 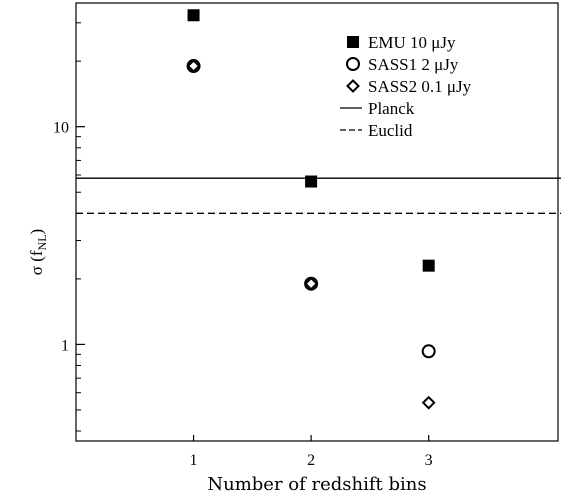 I want to click on legend-label: Planck, so click(x=391, y=108).